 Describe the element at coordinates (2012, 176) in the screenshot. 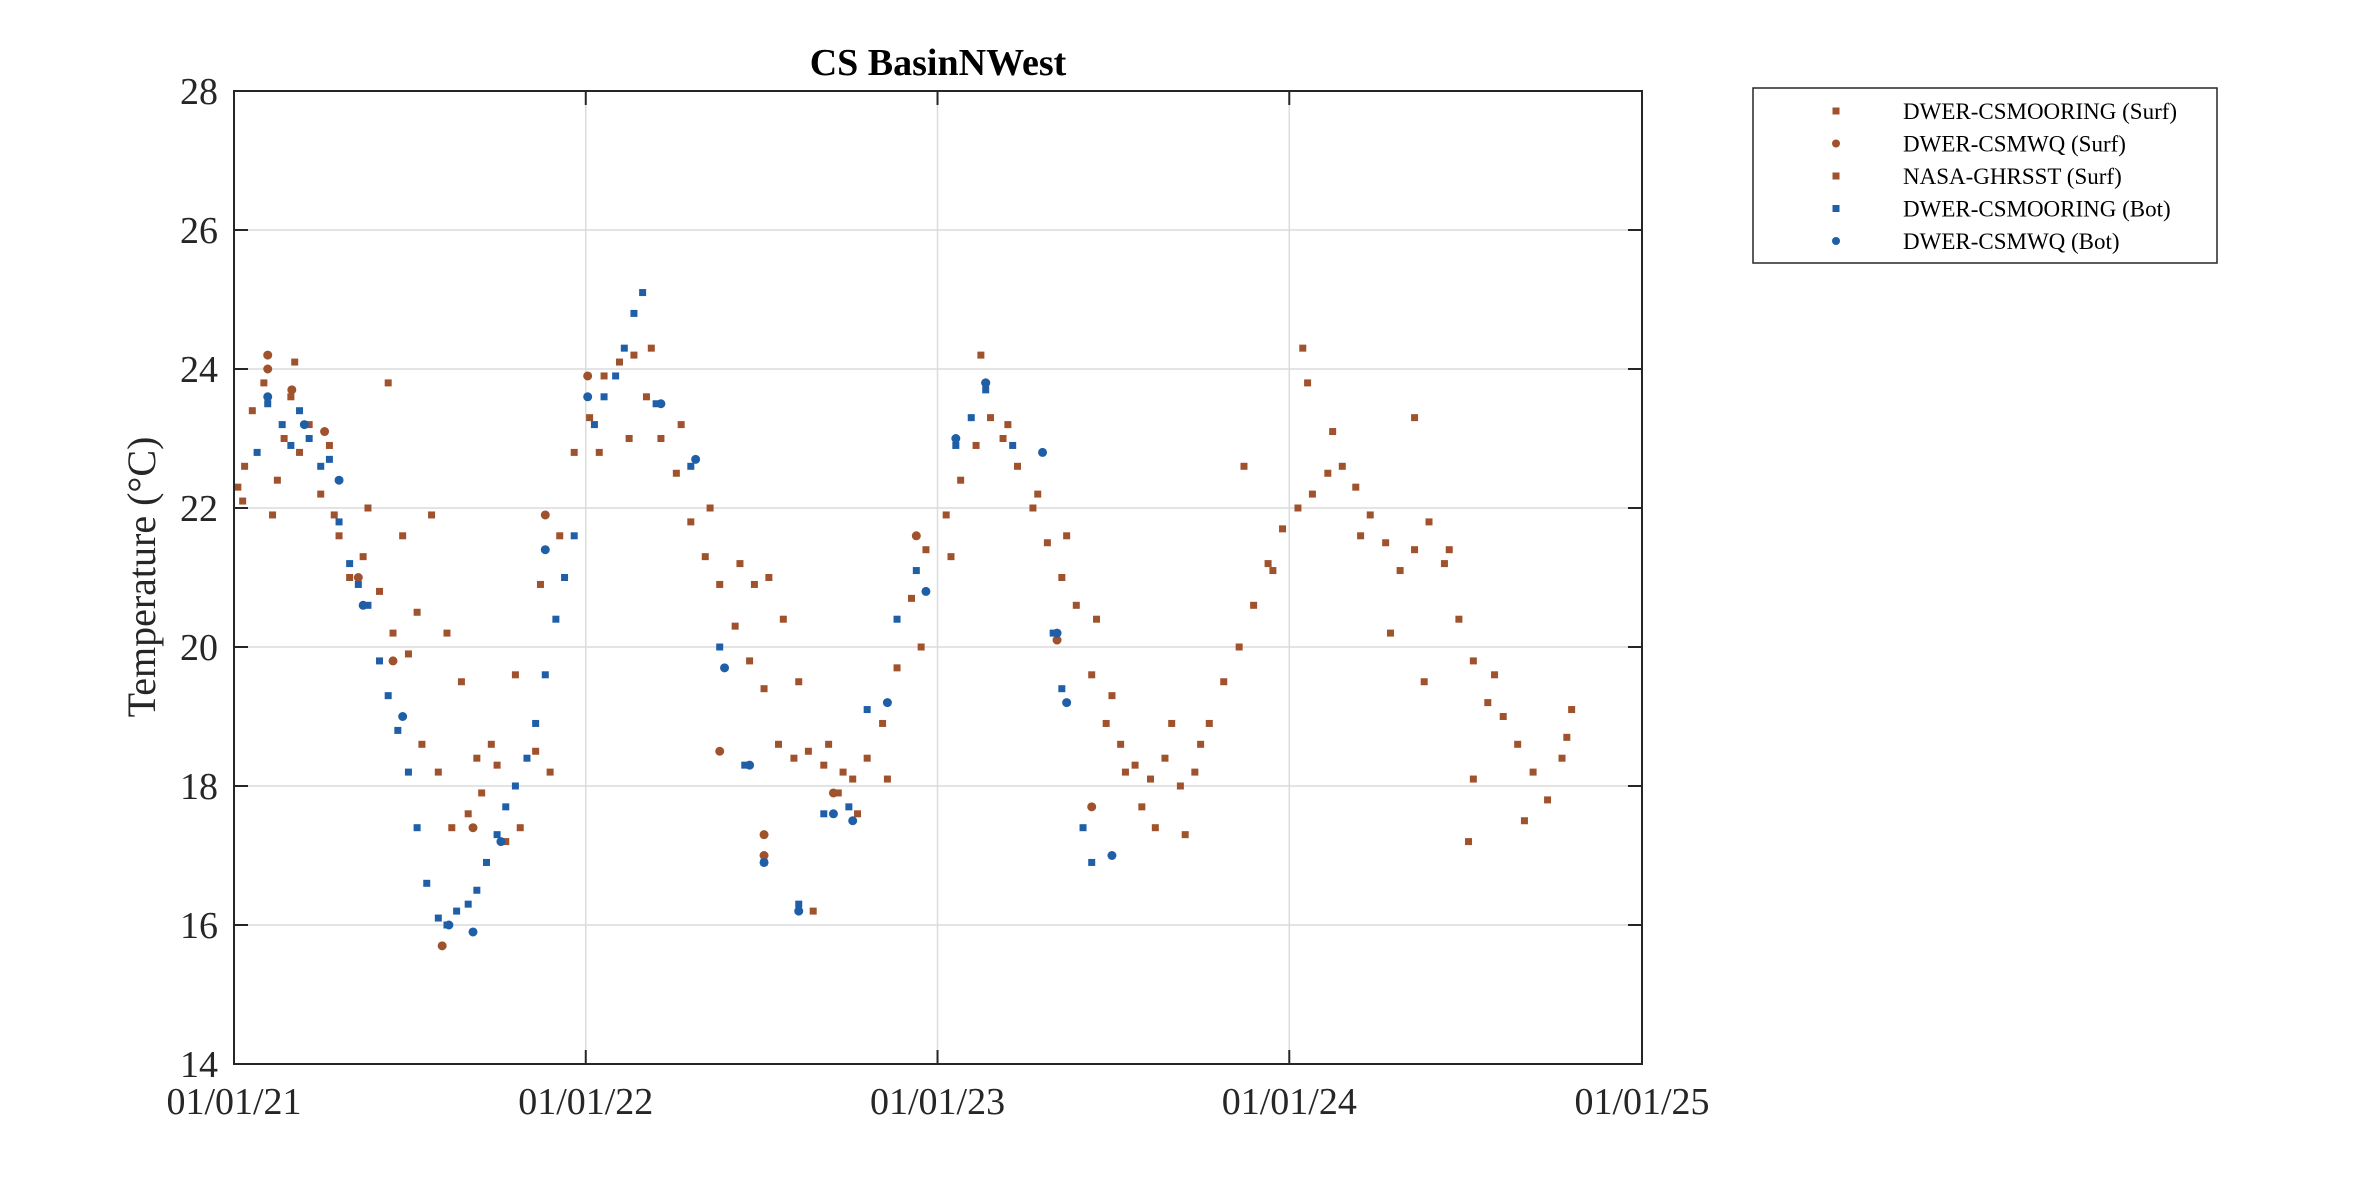

I see `legend-label: NASA-GHRSST (Surf)` at that location.